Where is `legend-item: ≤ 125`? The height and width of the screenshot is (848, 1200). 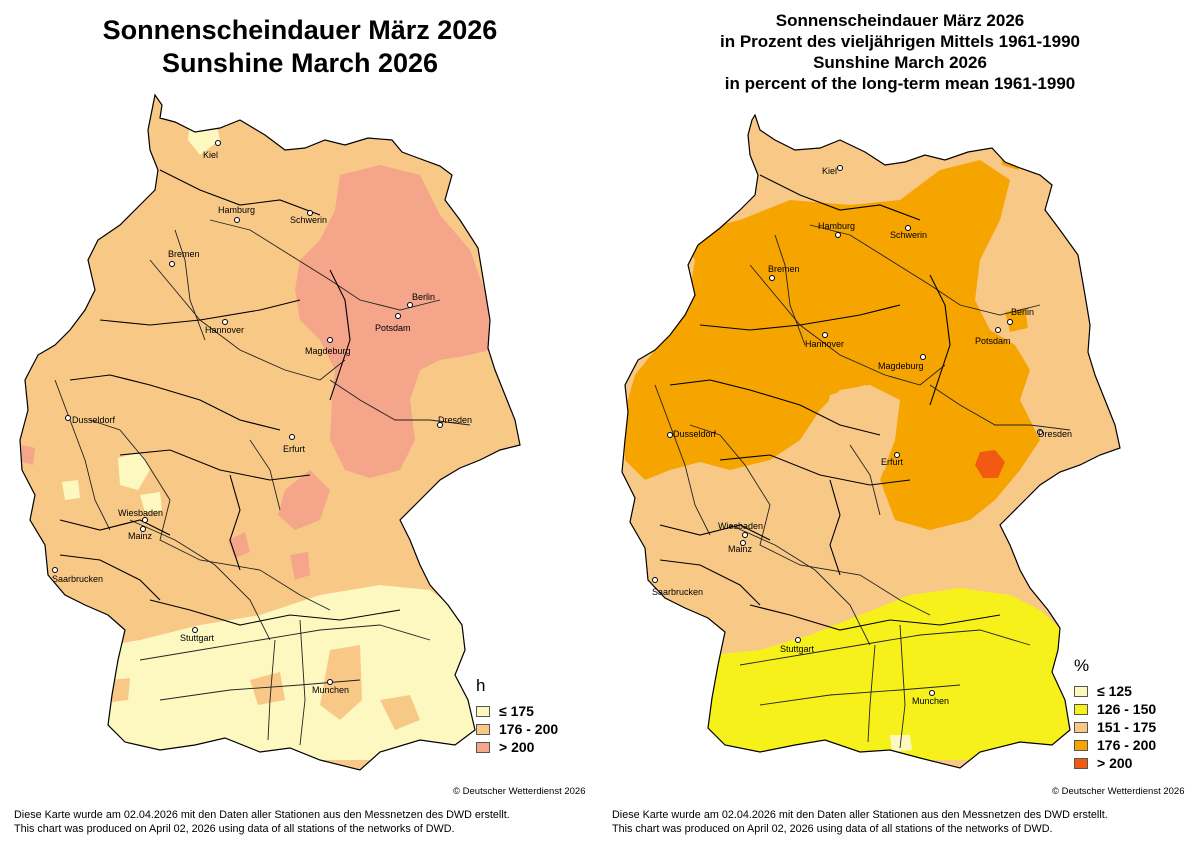 legend-item: ≤ 125 is located at coordinates (1115, 691).